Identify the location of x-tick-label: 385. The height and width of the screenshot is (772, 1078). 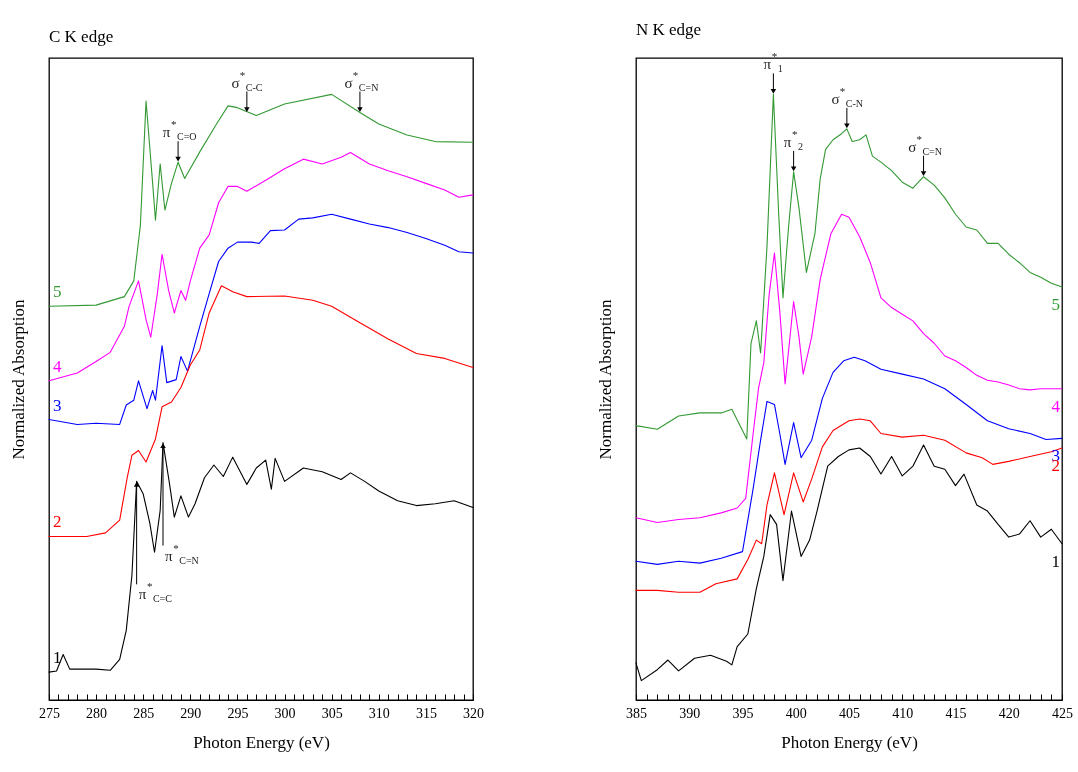
(636, 713).